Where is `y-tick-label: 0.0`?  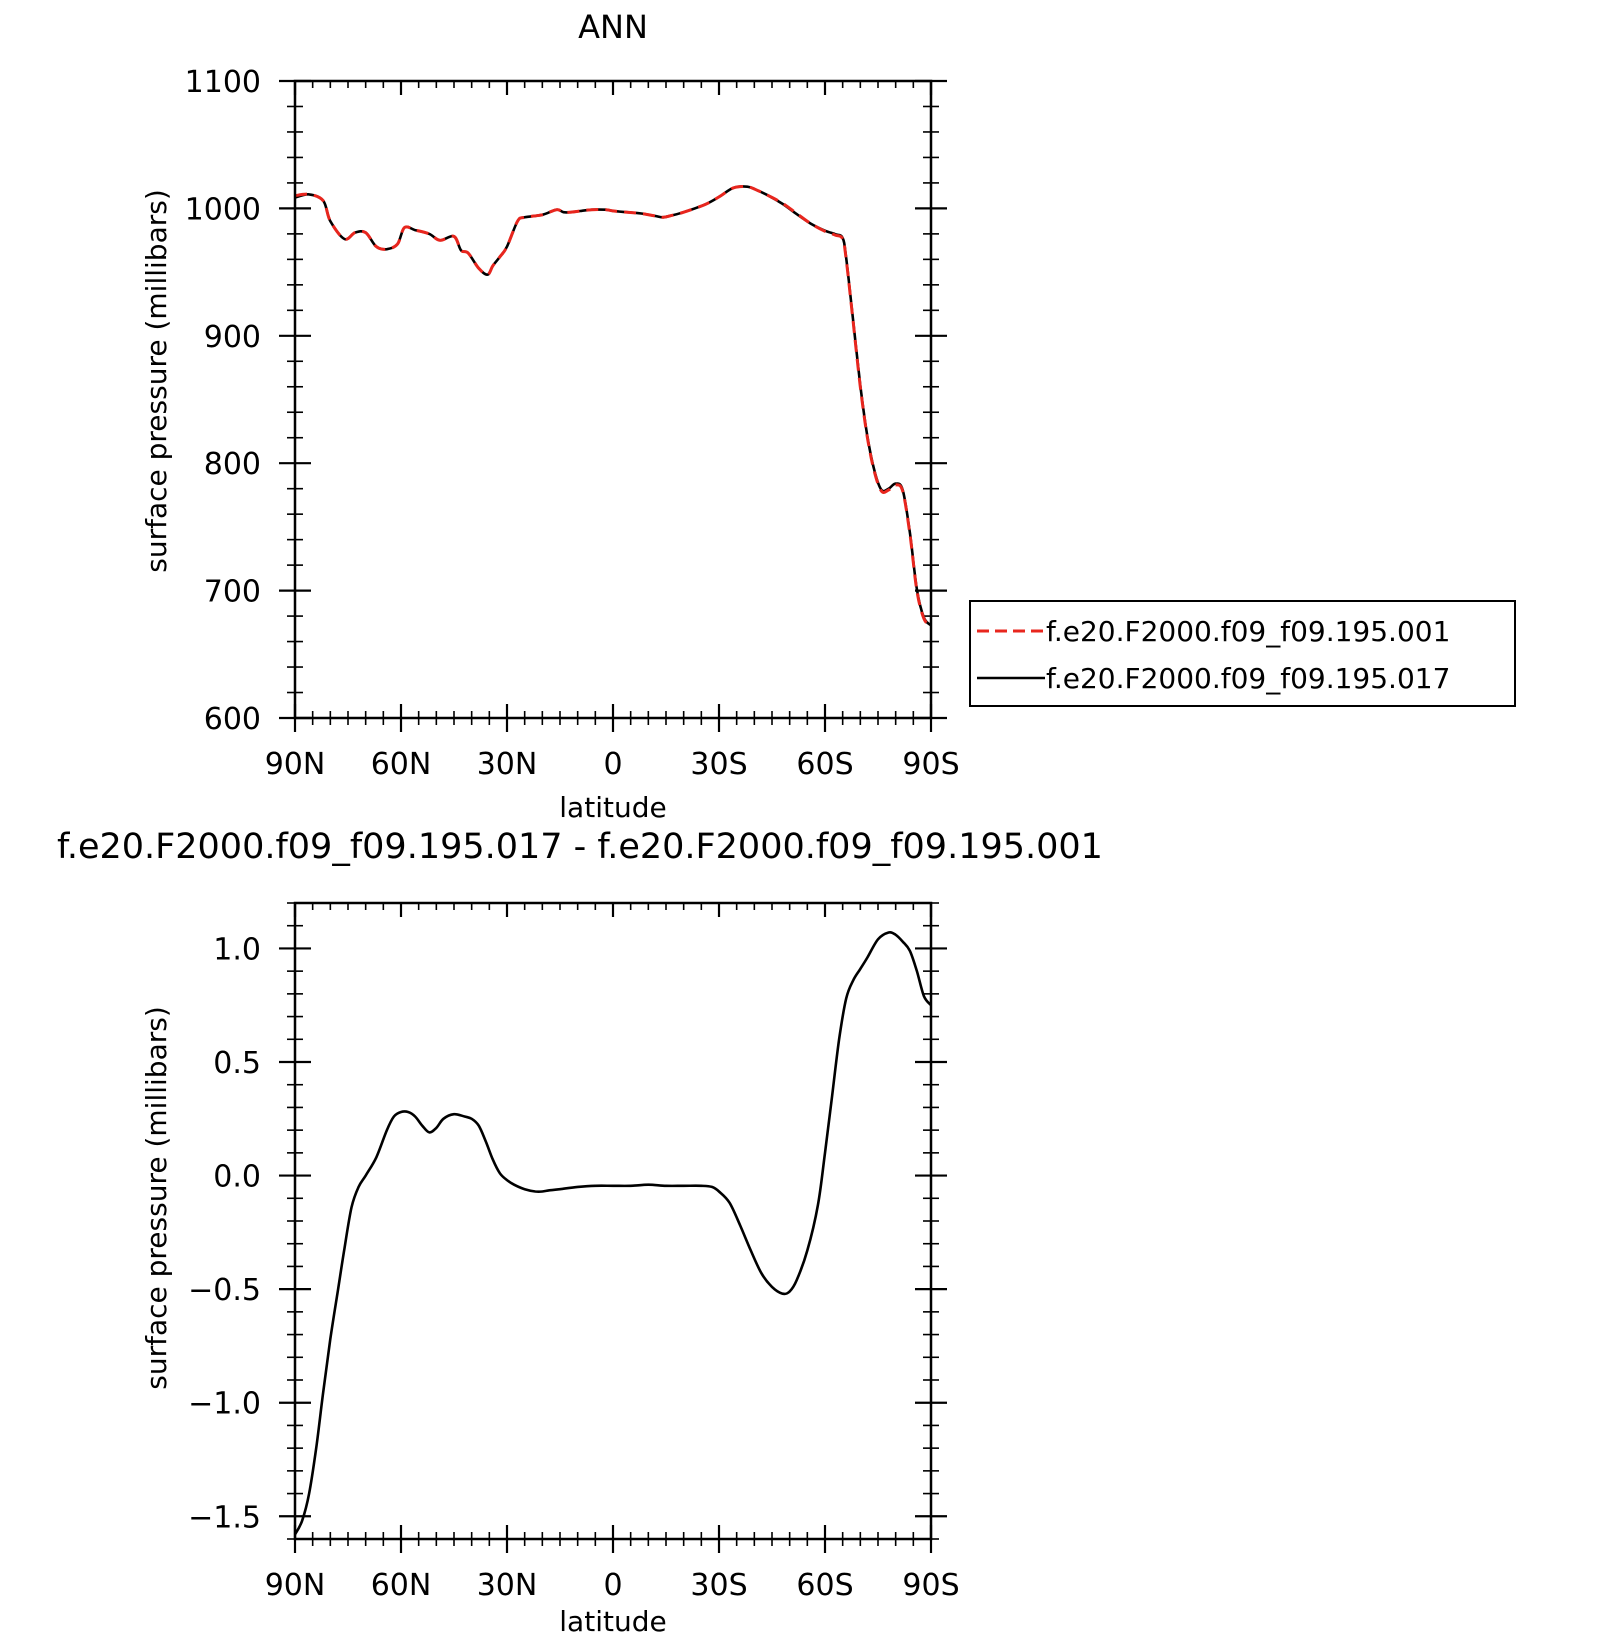
y-tick-label: 0.0 is located at coordinates (237, 1177).